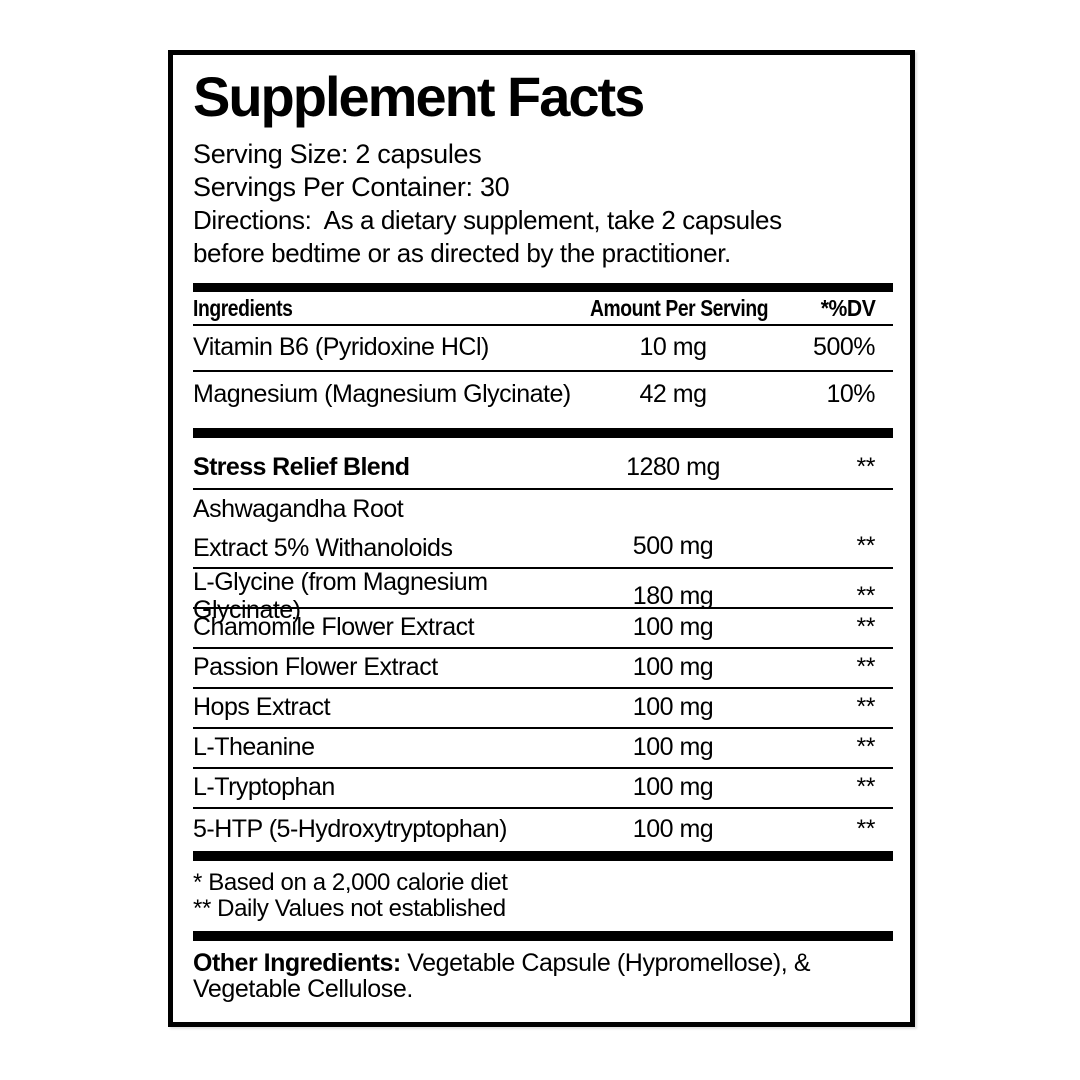 The width and height of the screenshot is (1080, 1080). What do you see at coordinates (673, 347) in the screenshot?
I see `ingredient-amount: 10 mg` at bounding box center [673, 347].